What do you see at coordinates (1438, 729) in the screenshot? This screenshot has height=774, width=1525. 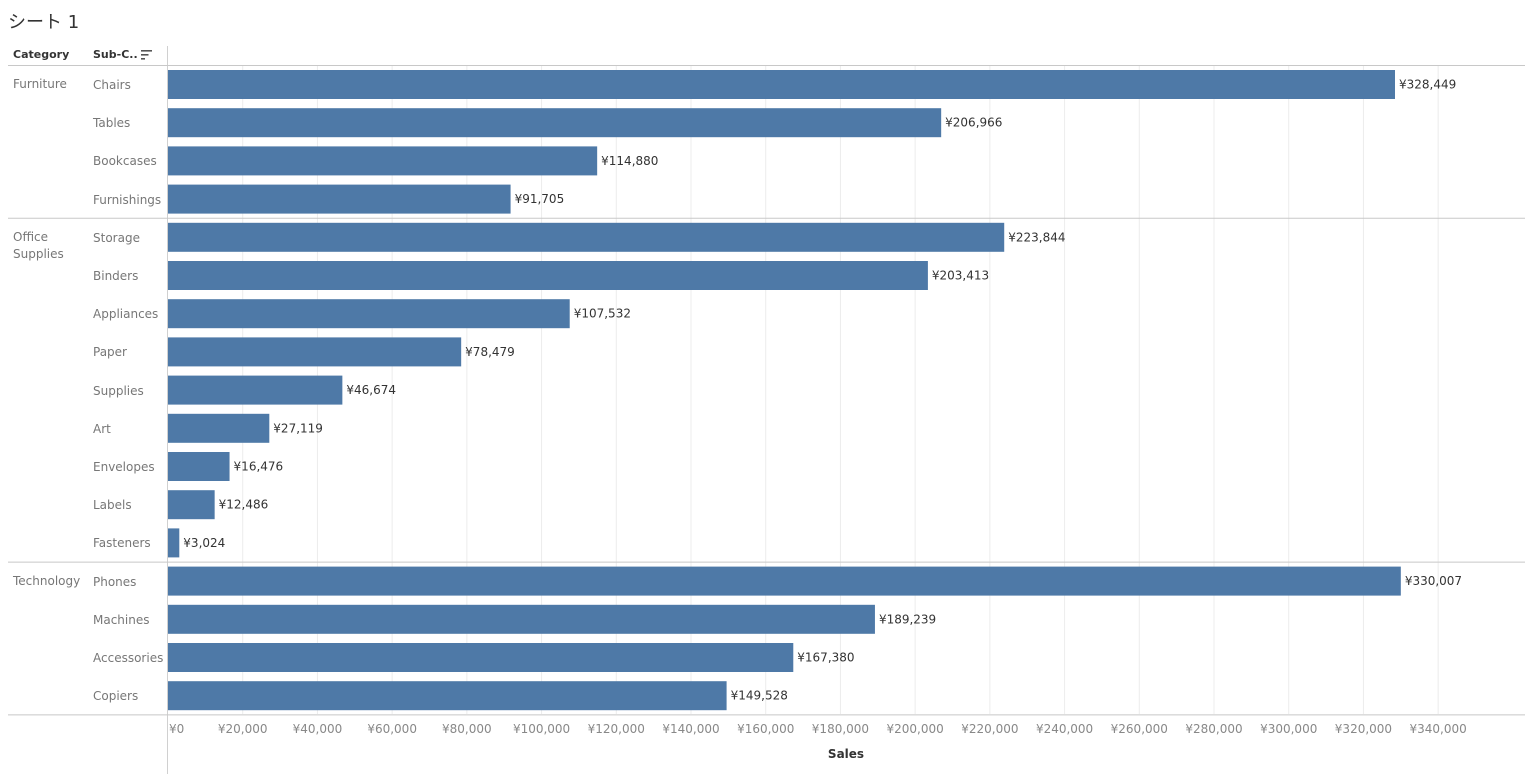 I see `x-tick-label: ¥340,000` at bounding box center [1438, 729].